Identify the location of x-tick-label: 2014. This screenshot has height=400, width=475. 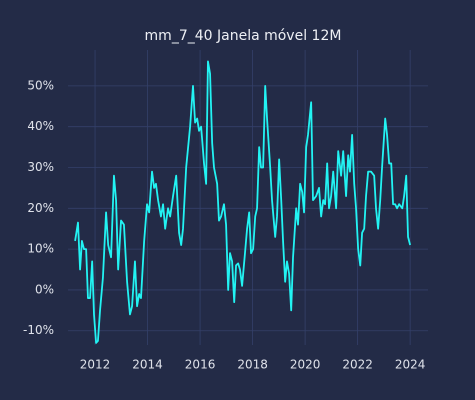
(147, 365).